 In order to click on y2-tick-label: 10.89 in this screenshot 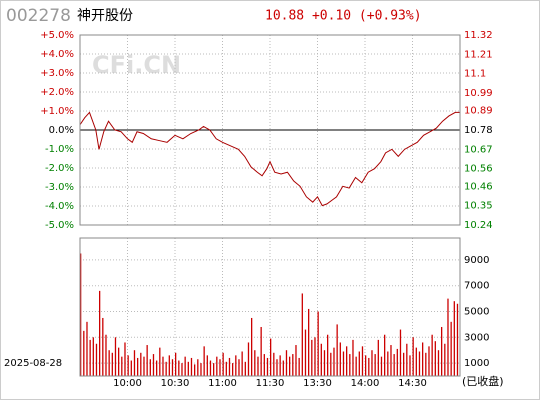, I will do `click(478, 111)`.